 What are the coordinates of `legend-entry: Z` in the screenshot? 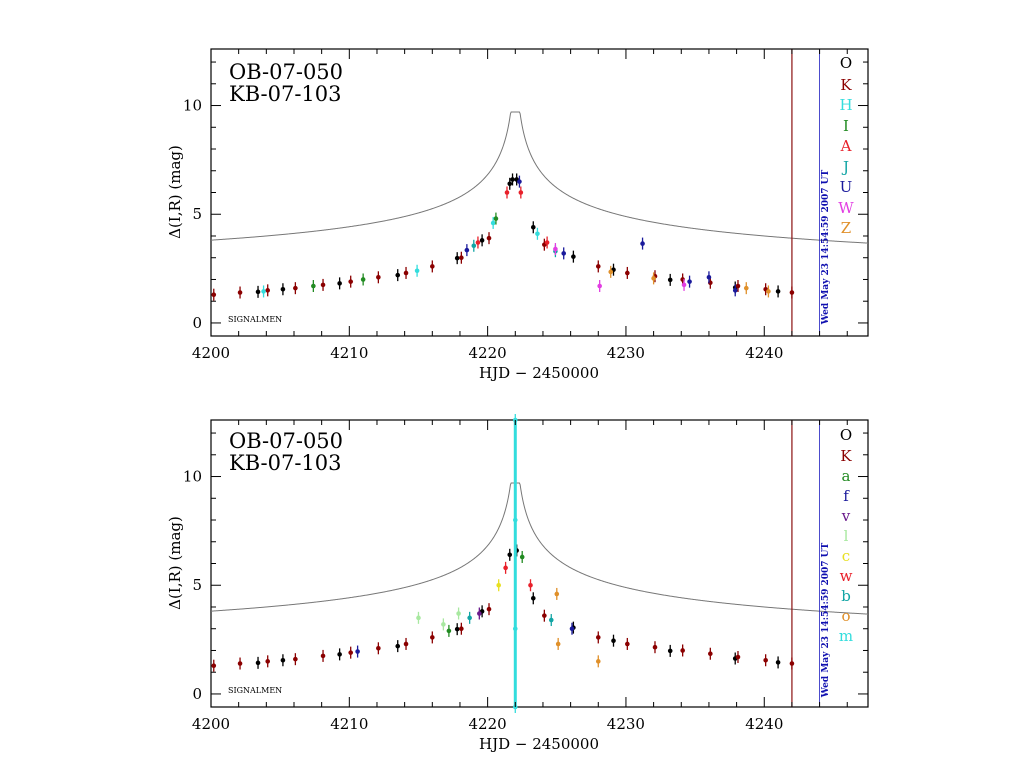 It's located at (846, 228).